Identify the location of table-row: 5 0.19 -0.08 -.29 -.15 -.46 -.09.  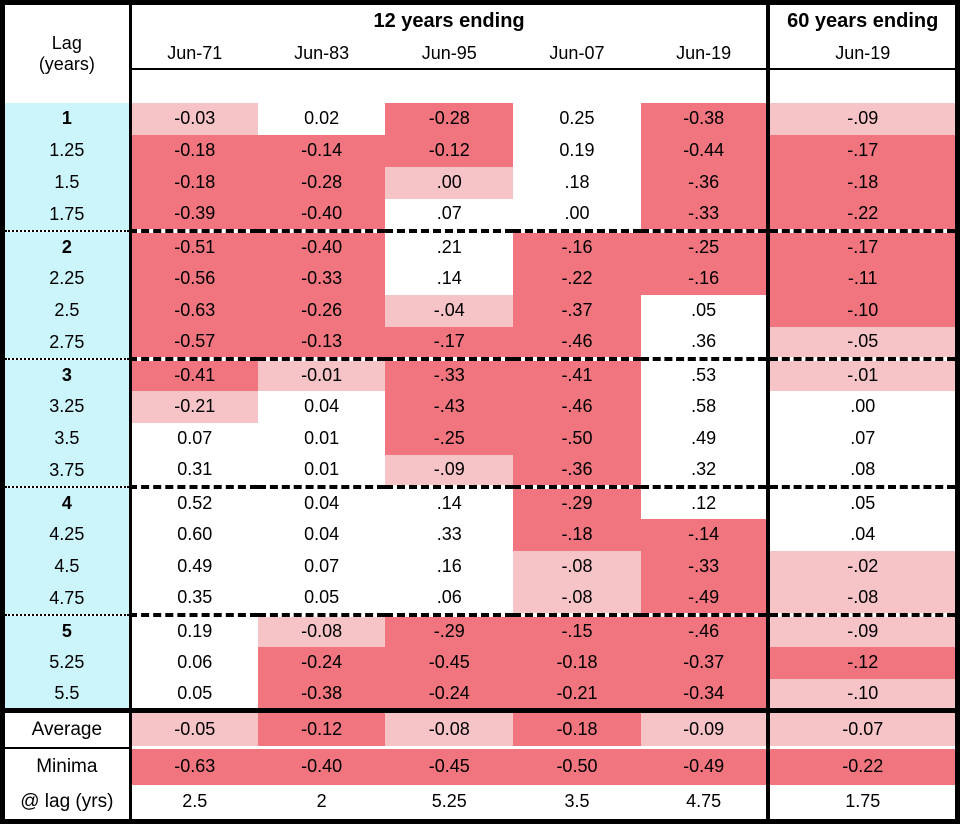
(480, 629).